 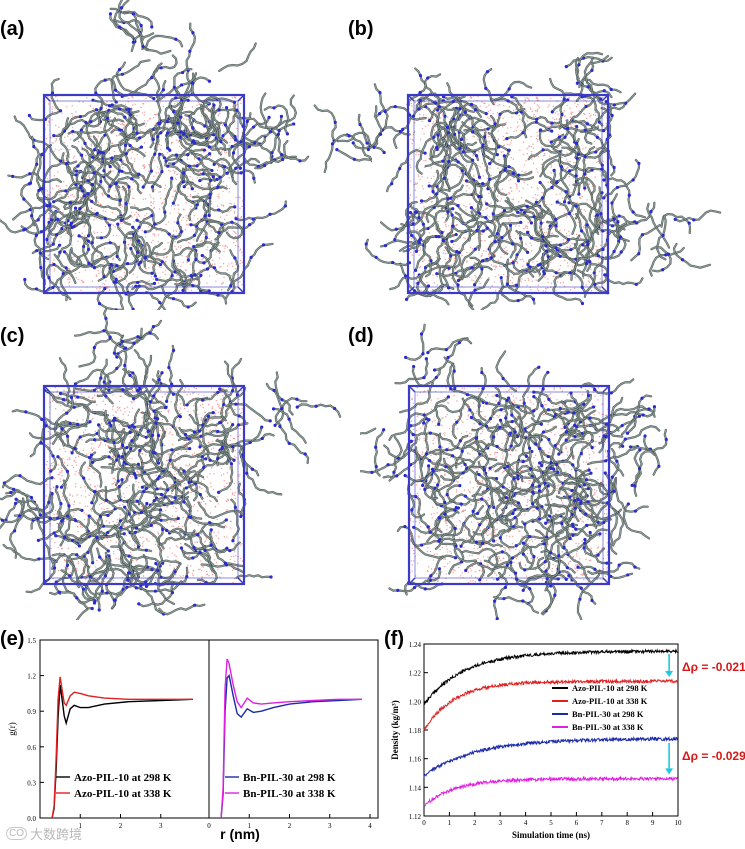 What do you see at coordinates (608, 727) in the screenshot?
I see `density-legend-label: Bn-PIL-30 at 338 K` at bounding box center [608, 727].